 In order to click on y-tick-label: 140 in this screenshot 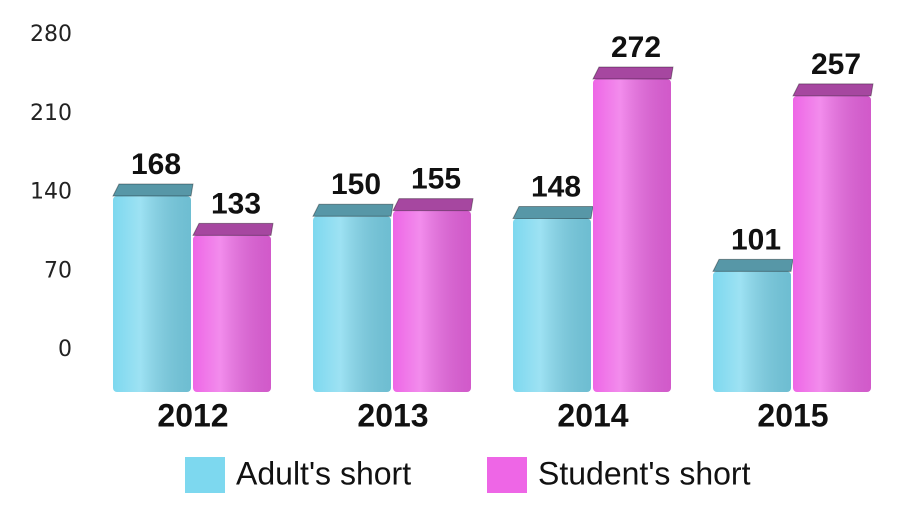, I will do `click(51, 192)`.